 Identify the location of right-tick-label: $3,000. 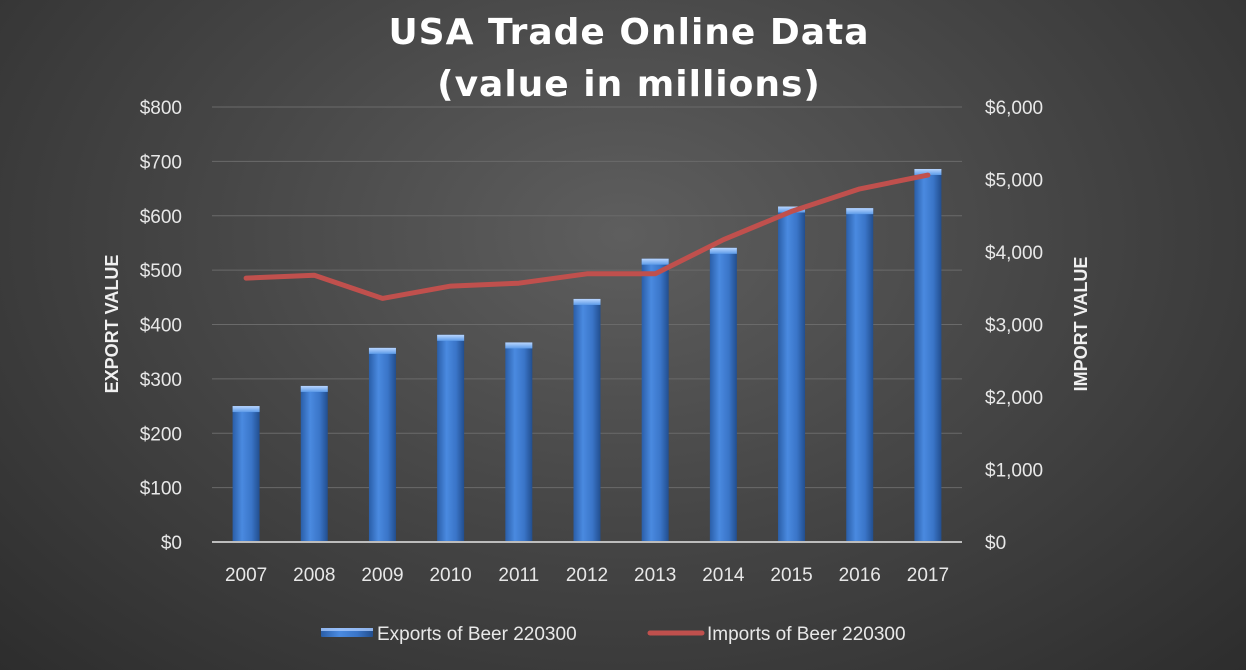
(1014, 326).